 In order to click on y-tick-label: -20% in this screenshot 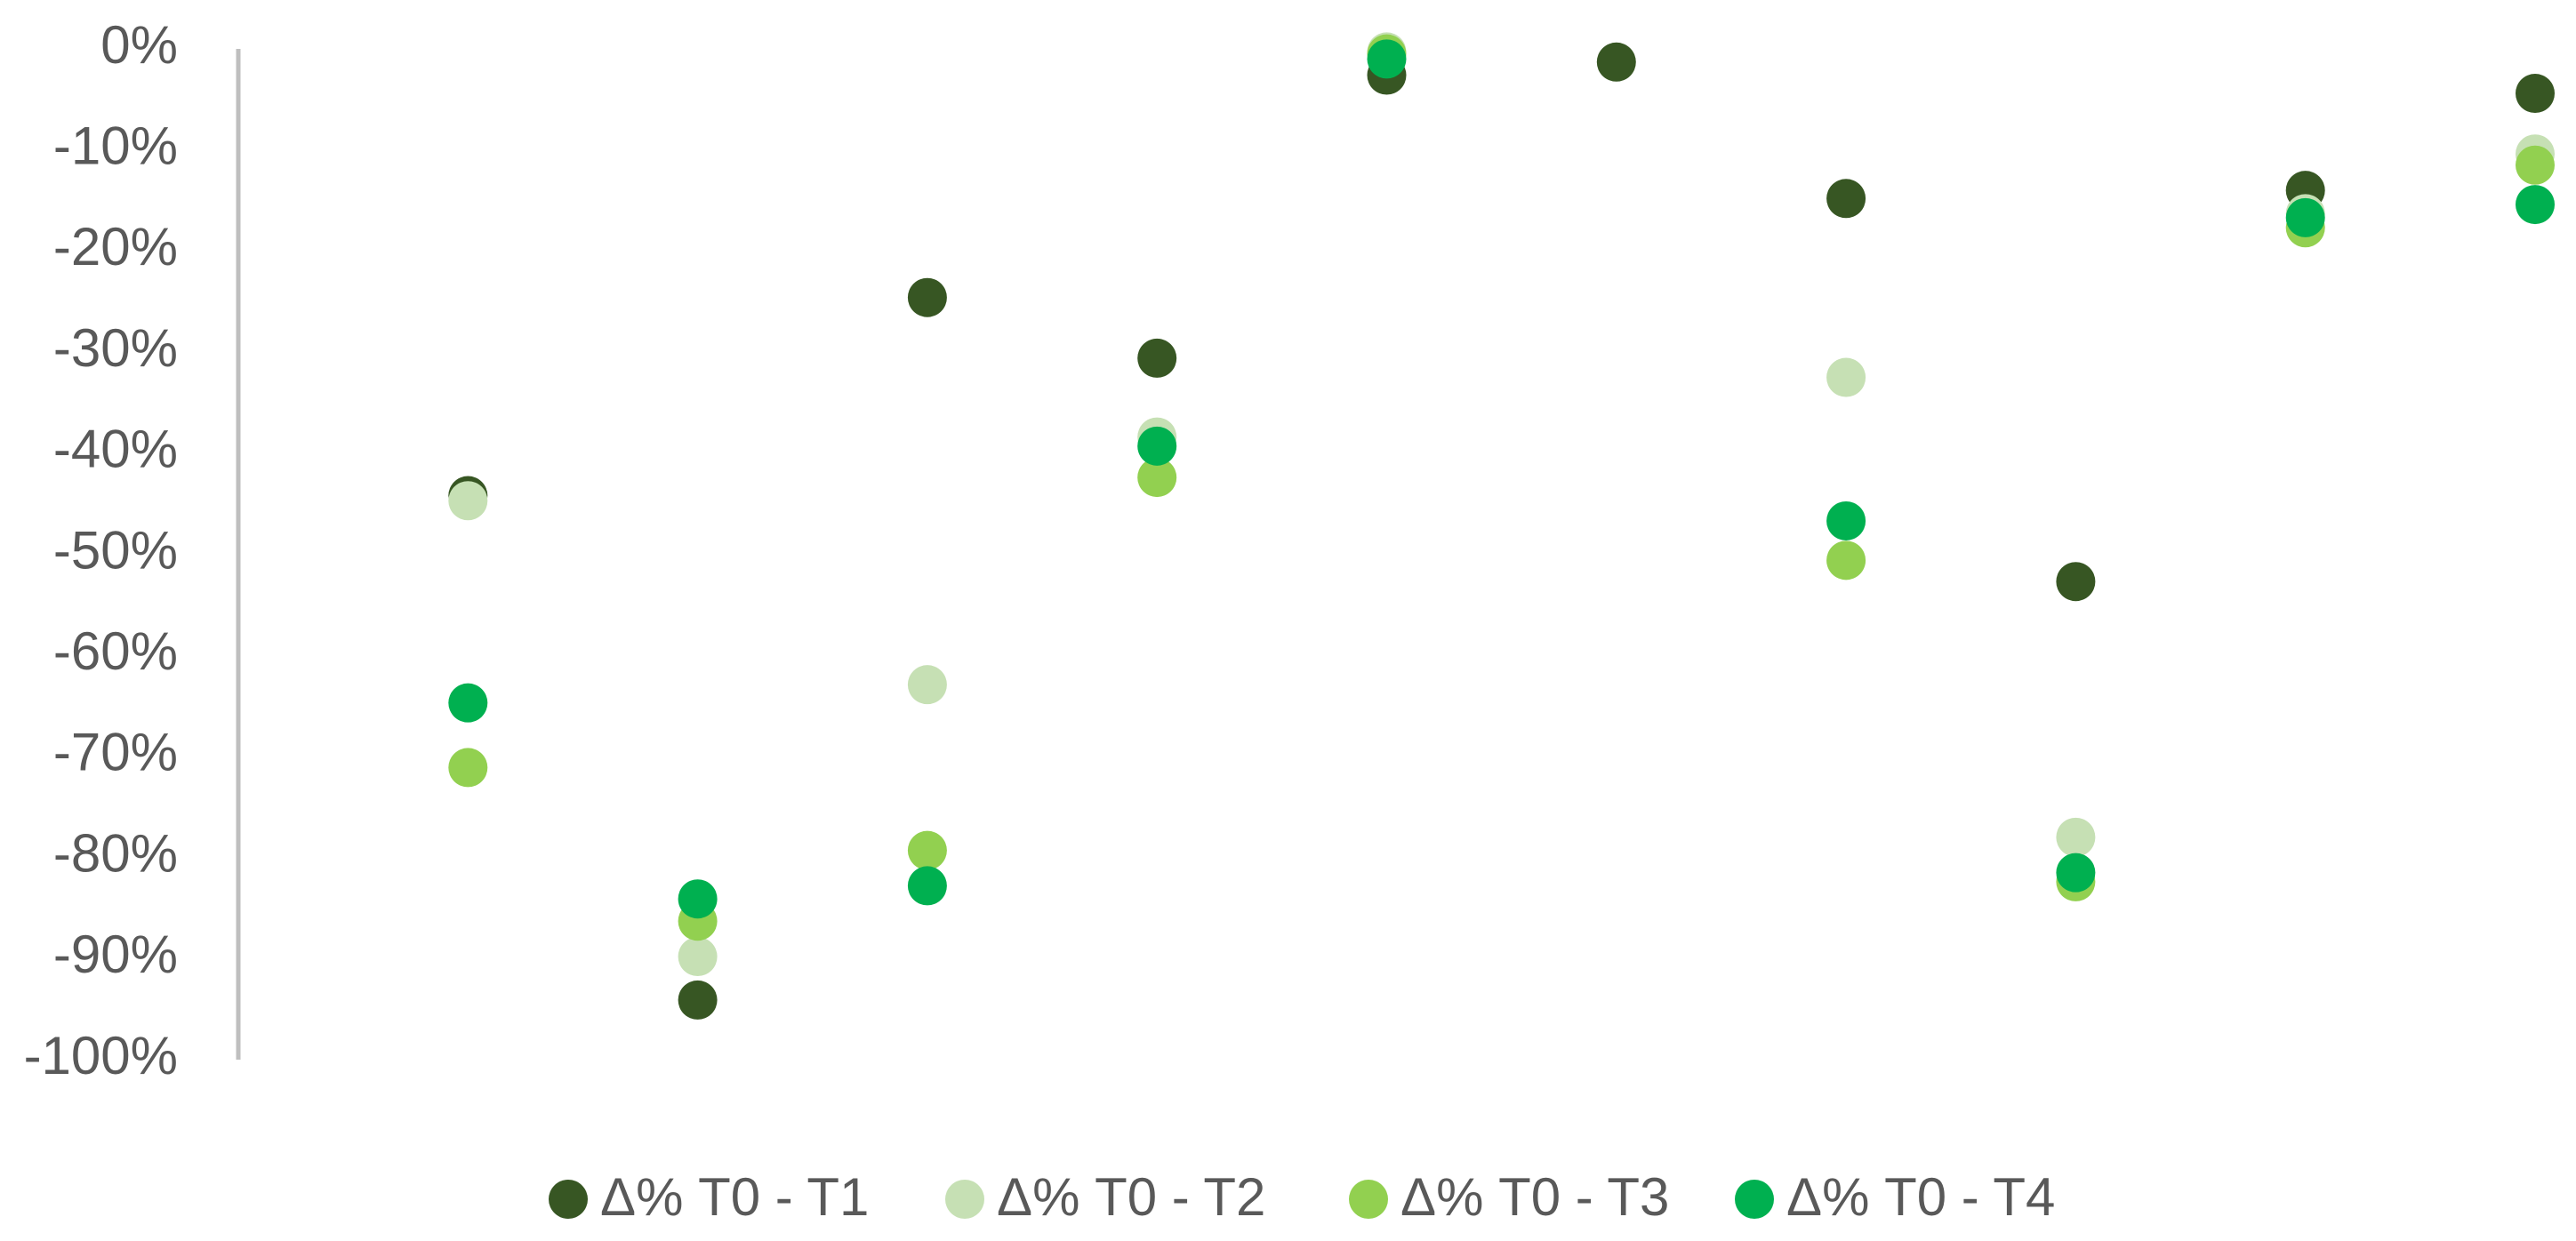, I will do `click(115, 247)`.